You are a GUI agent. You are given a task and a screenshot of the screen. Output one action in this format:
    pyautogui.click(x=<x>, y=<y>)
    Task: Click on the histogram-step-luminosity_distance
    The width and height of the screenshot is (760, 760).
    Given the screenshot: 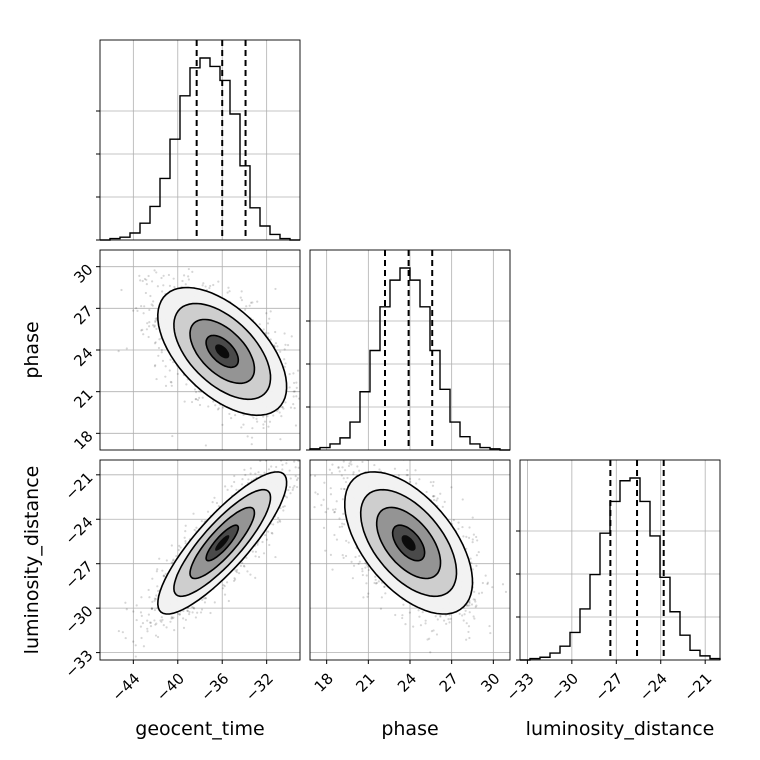 What is the action you would take?
    pyautogui.click(x=620, y=569)
    